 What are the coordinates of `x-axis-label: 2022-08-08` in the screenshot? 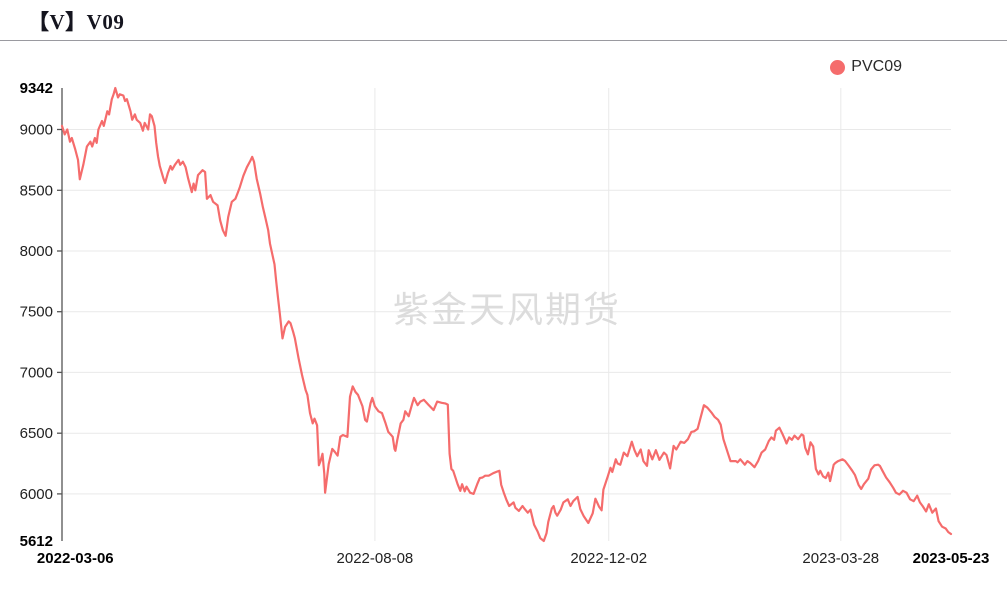 It's located at (375, 558).